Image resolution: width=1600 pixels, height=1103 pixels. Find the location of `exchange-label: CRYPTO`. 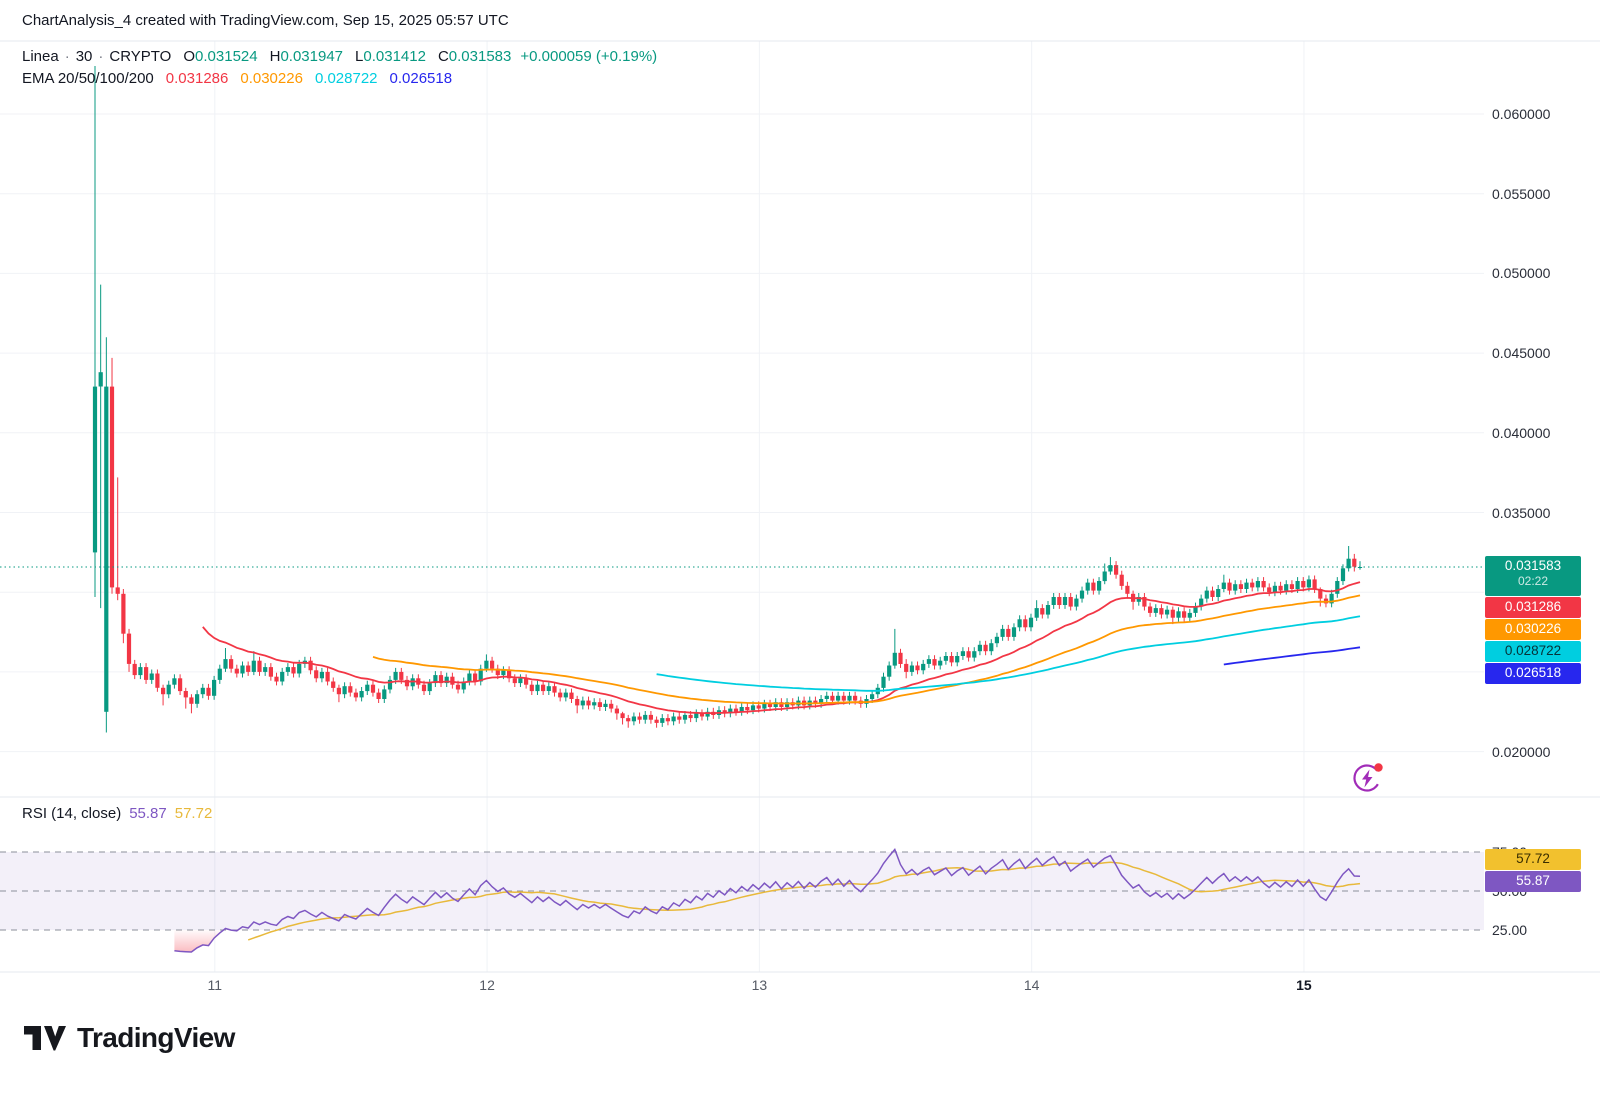

exchange-label: CRYPTO is located at coordinates (140, 56).